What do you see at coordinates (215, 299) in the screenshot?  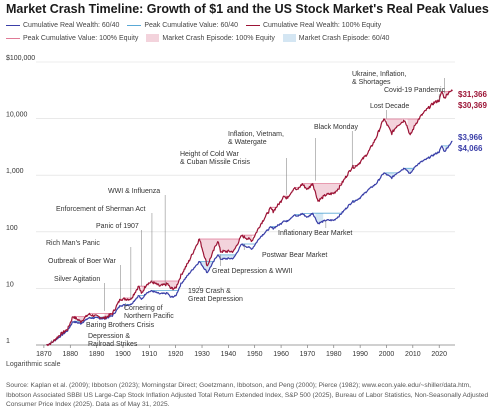 I see `annotation-line: Great Depression` at bounding box center [215, 299].